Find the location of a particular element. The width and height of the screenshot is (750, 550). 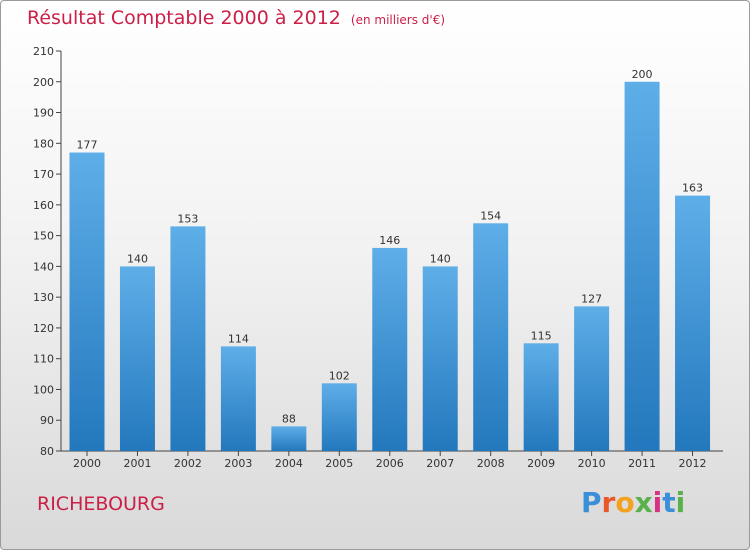

x-tick-label: 2000 is located at coordinates (87, 463).